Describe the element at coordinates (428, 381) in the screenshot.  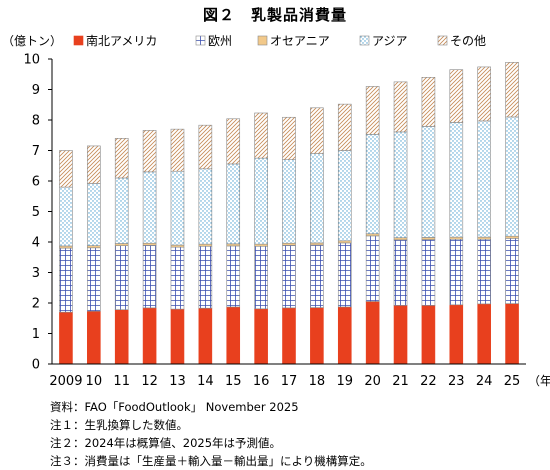
I see `x-tick-label: 22` at that location.